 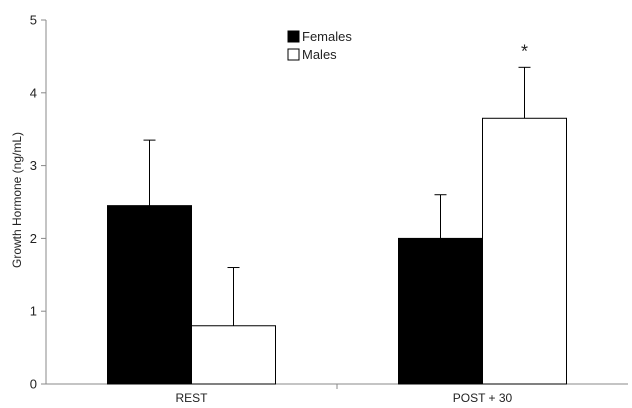 I want to click on y-tick-label-2: 2, so click(x=33, y=238).